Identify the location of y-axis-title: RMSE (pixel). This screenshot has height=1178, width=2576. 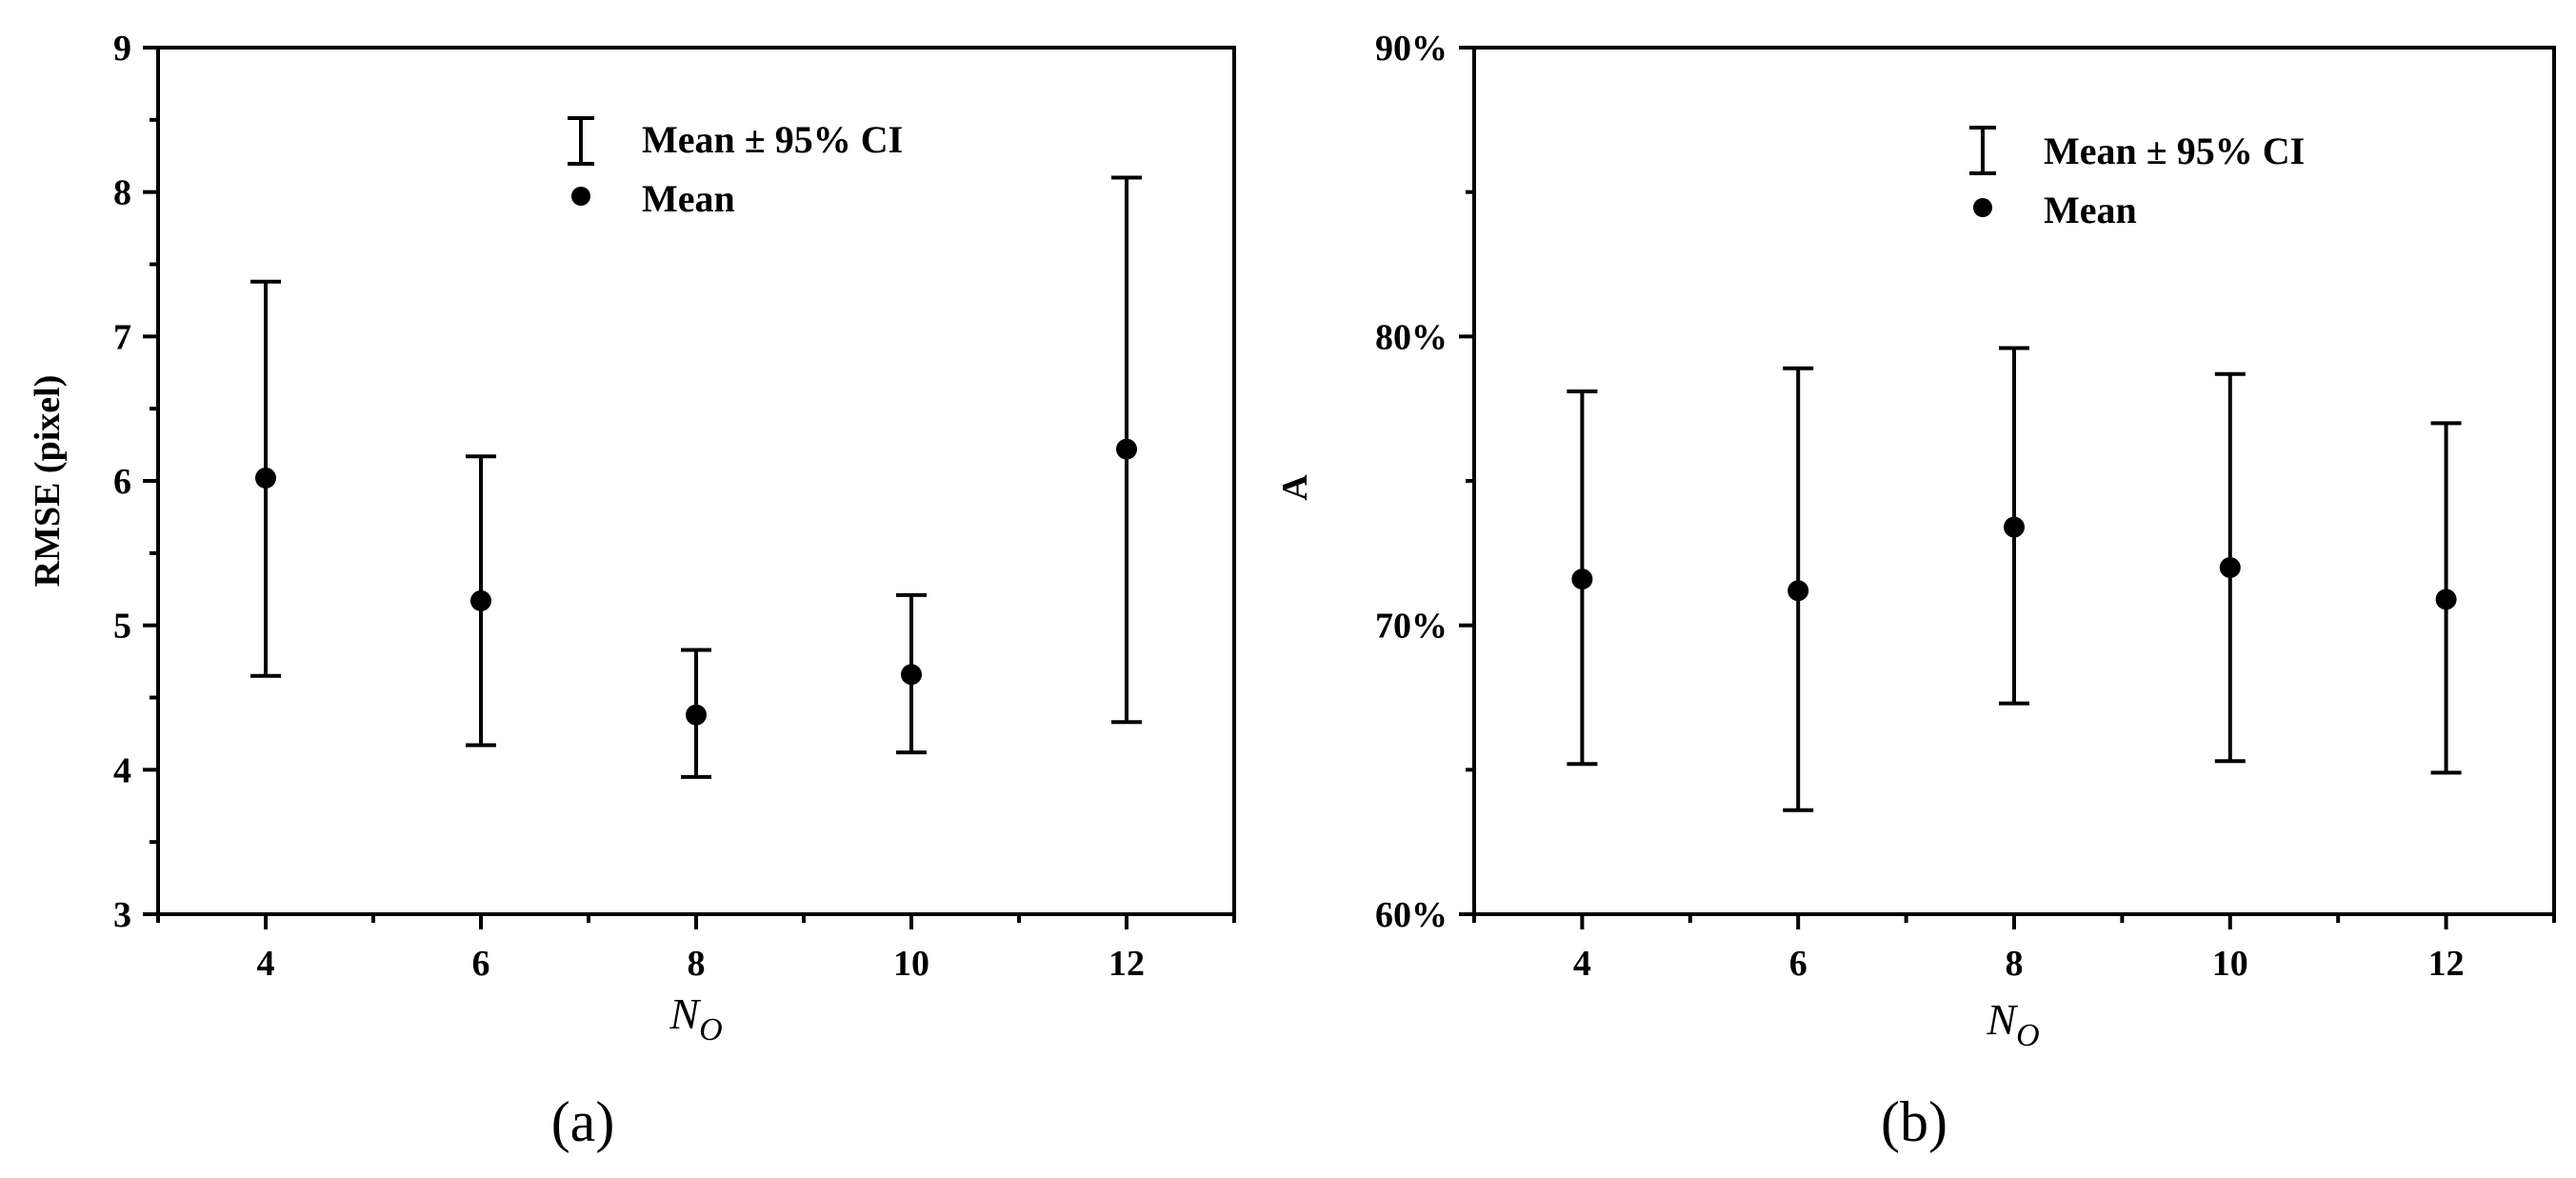
(48, 481).